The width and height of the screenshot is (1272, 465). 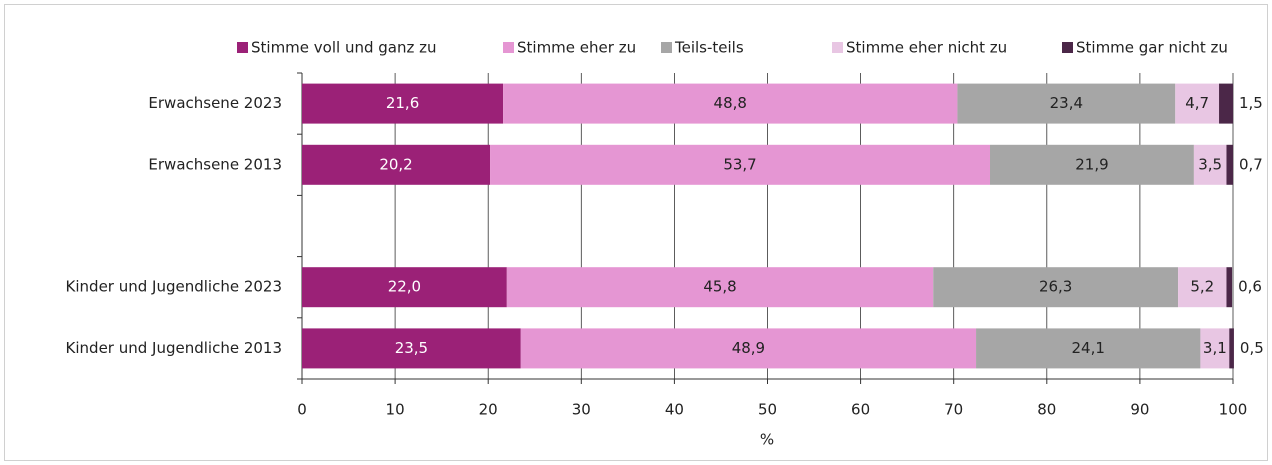 I want to click on data-label: 1,5, so click(x=1251, y=103).